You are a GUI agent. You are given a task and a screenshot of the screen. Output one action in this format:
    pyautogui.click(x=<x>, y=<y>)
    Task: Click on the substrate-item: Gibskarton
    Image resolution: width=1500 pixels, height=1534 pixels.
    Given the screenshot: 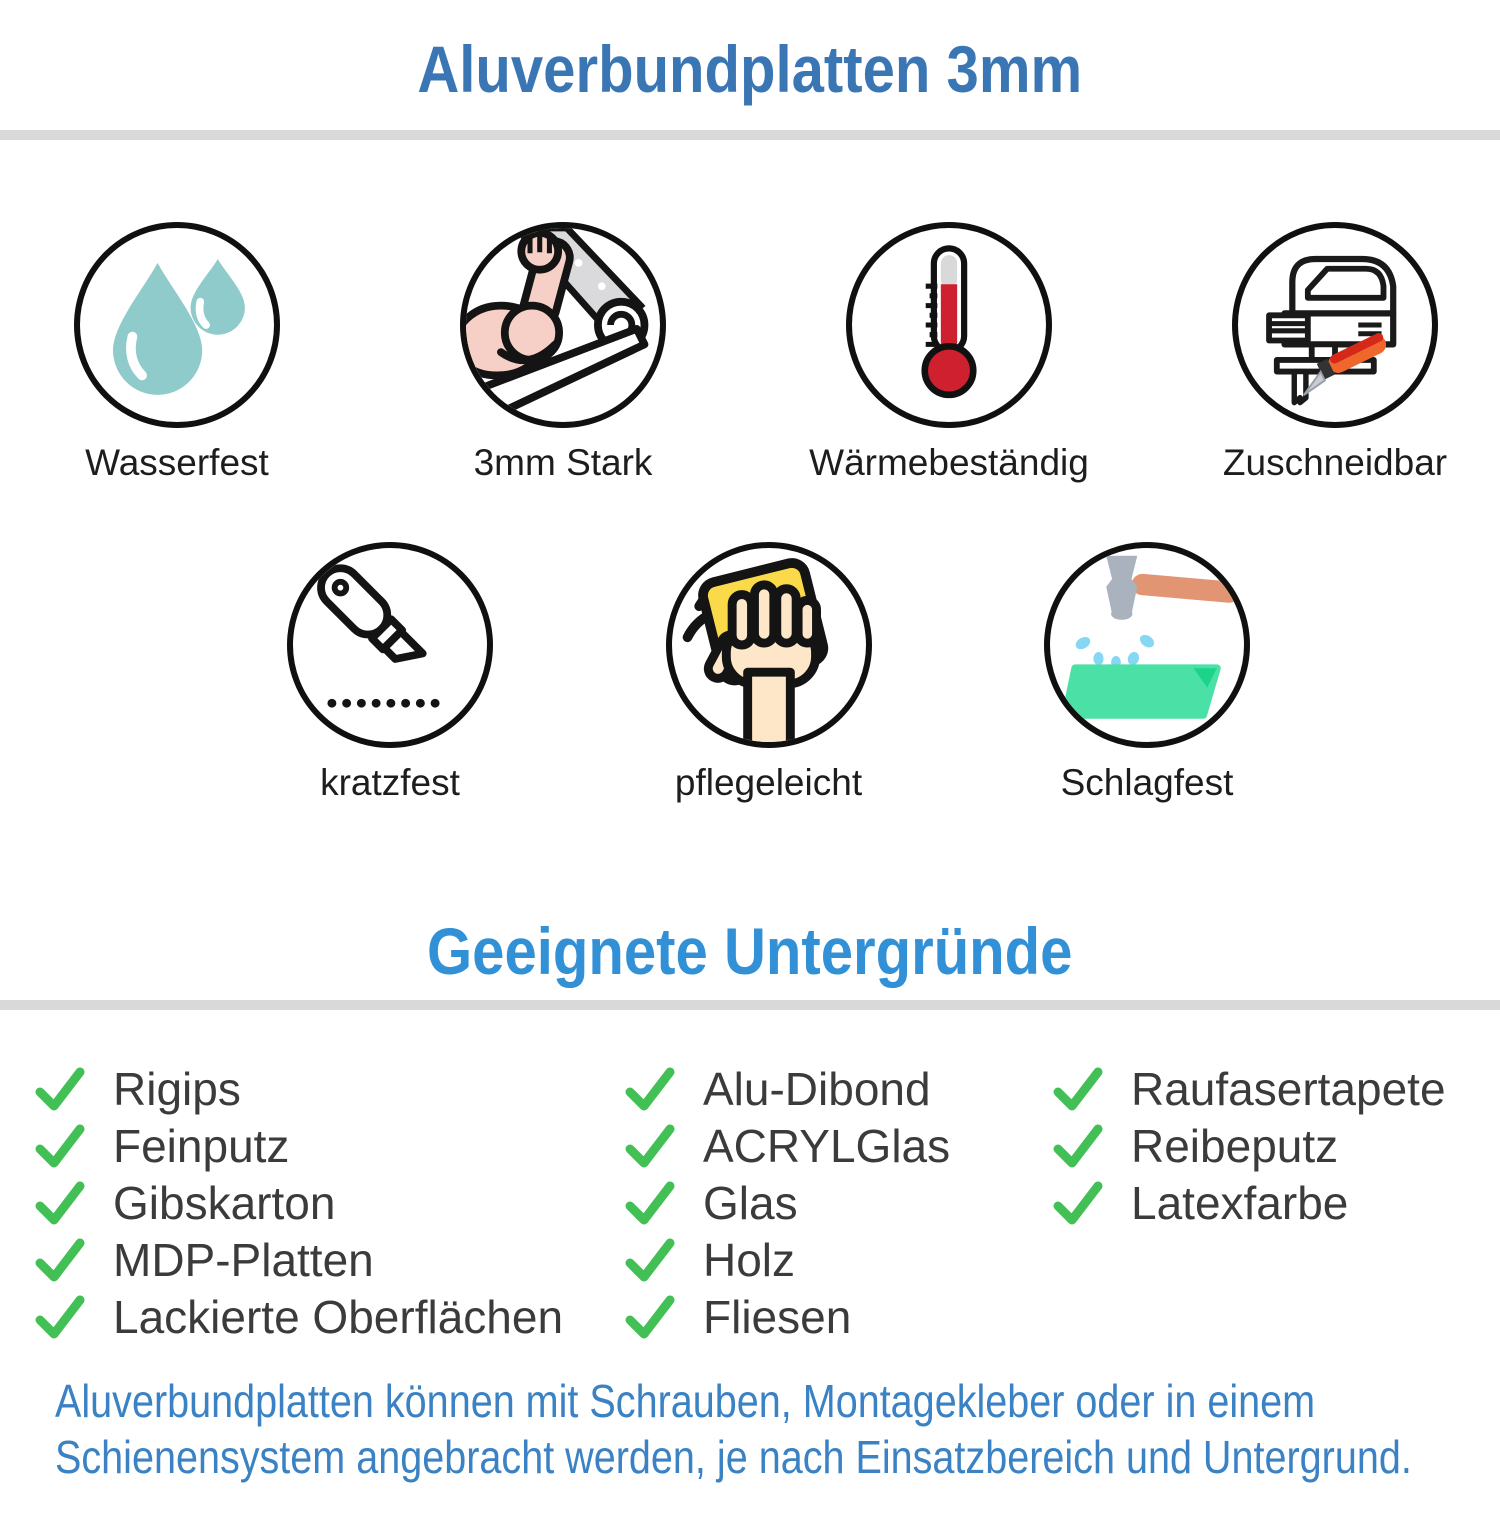 What is the action you would take?
    pyautogui.click(x=330, y=1202)
    